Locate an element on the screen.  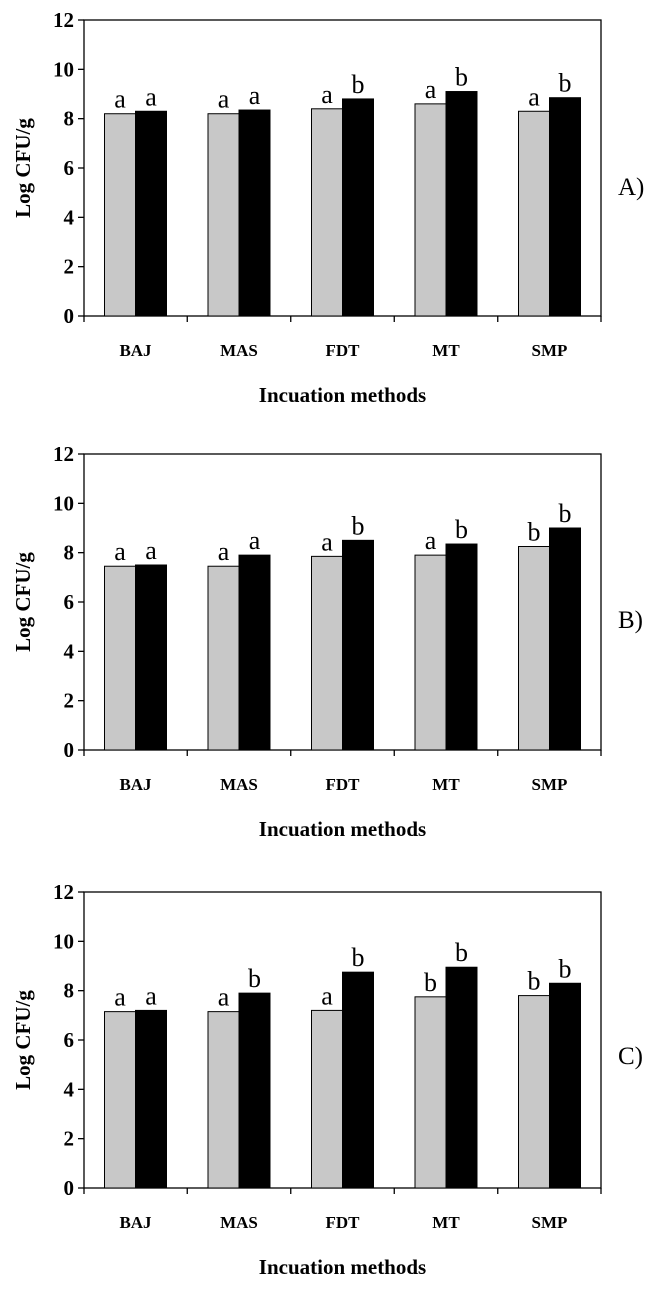
panel-label: B) is located at coordinates (630, 620).